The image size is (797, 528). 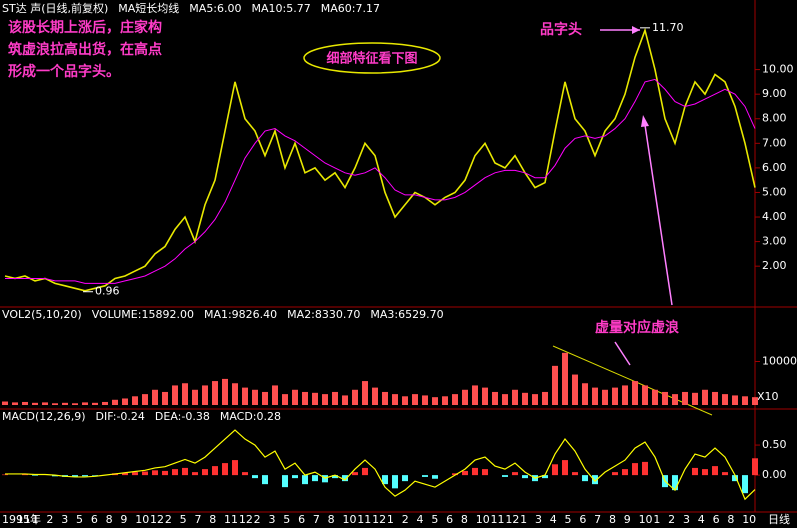 I want to click on y-tick-label: 7.00, so click(x=774, y=142).